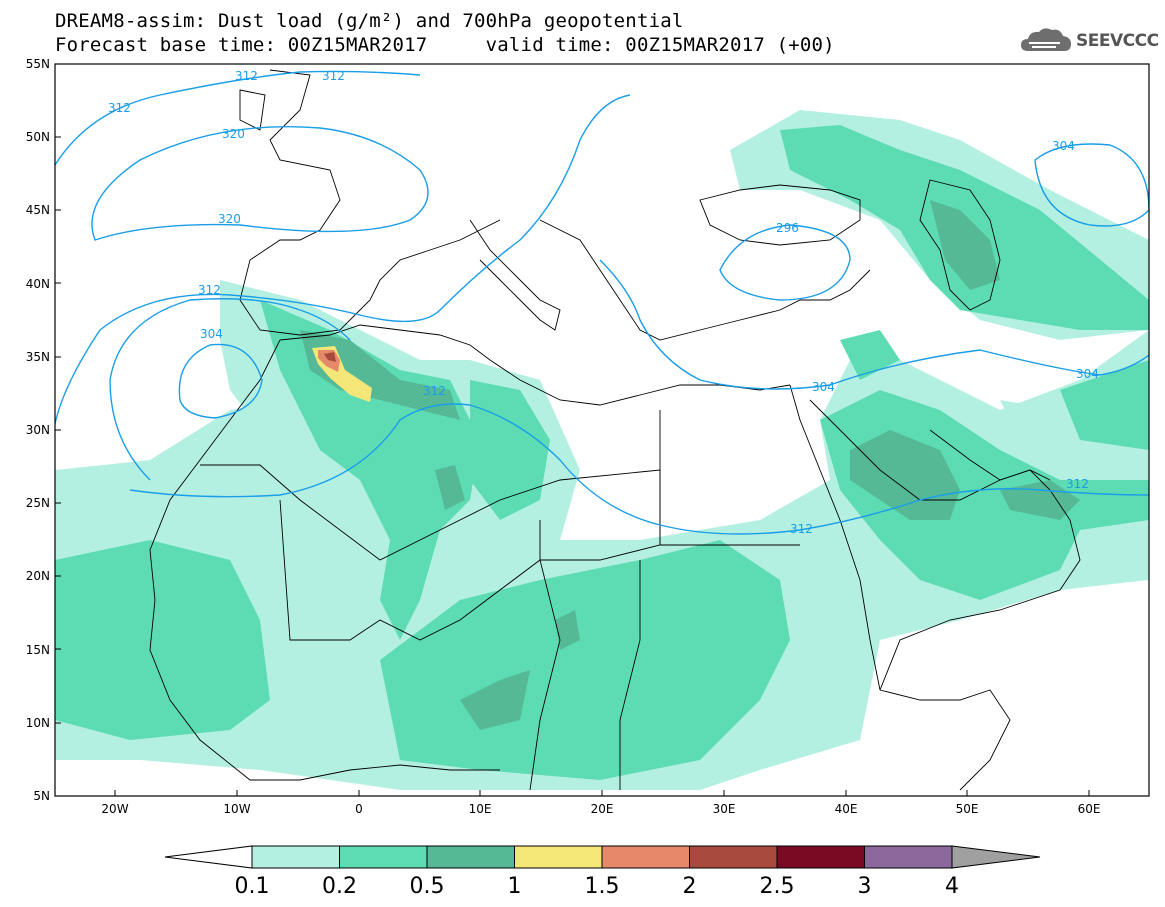 This screenshot has width=1165, height=907. Describe the element at coordinates (777, 886) in the screenshot. I see `colorbar-label: 2.5` at that location.